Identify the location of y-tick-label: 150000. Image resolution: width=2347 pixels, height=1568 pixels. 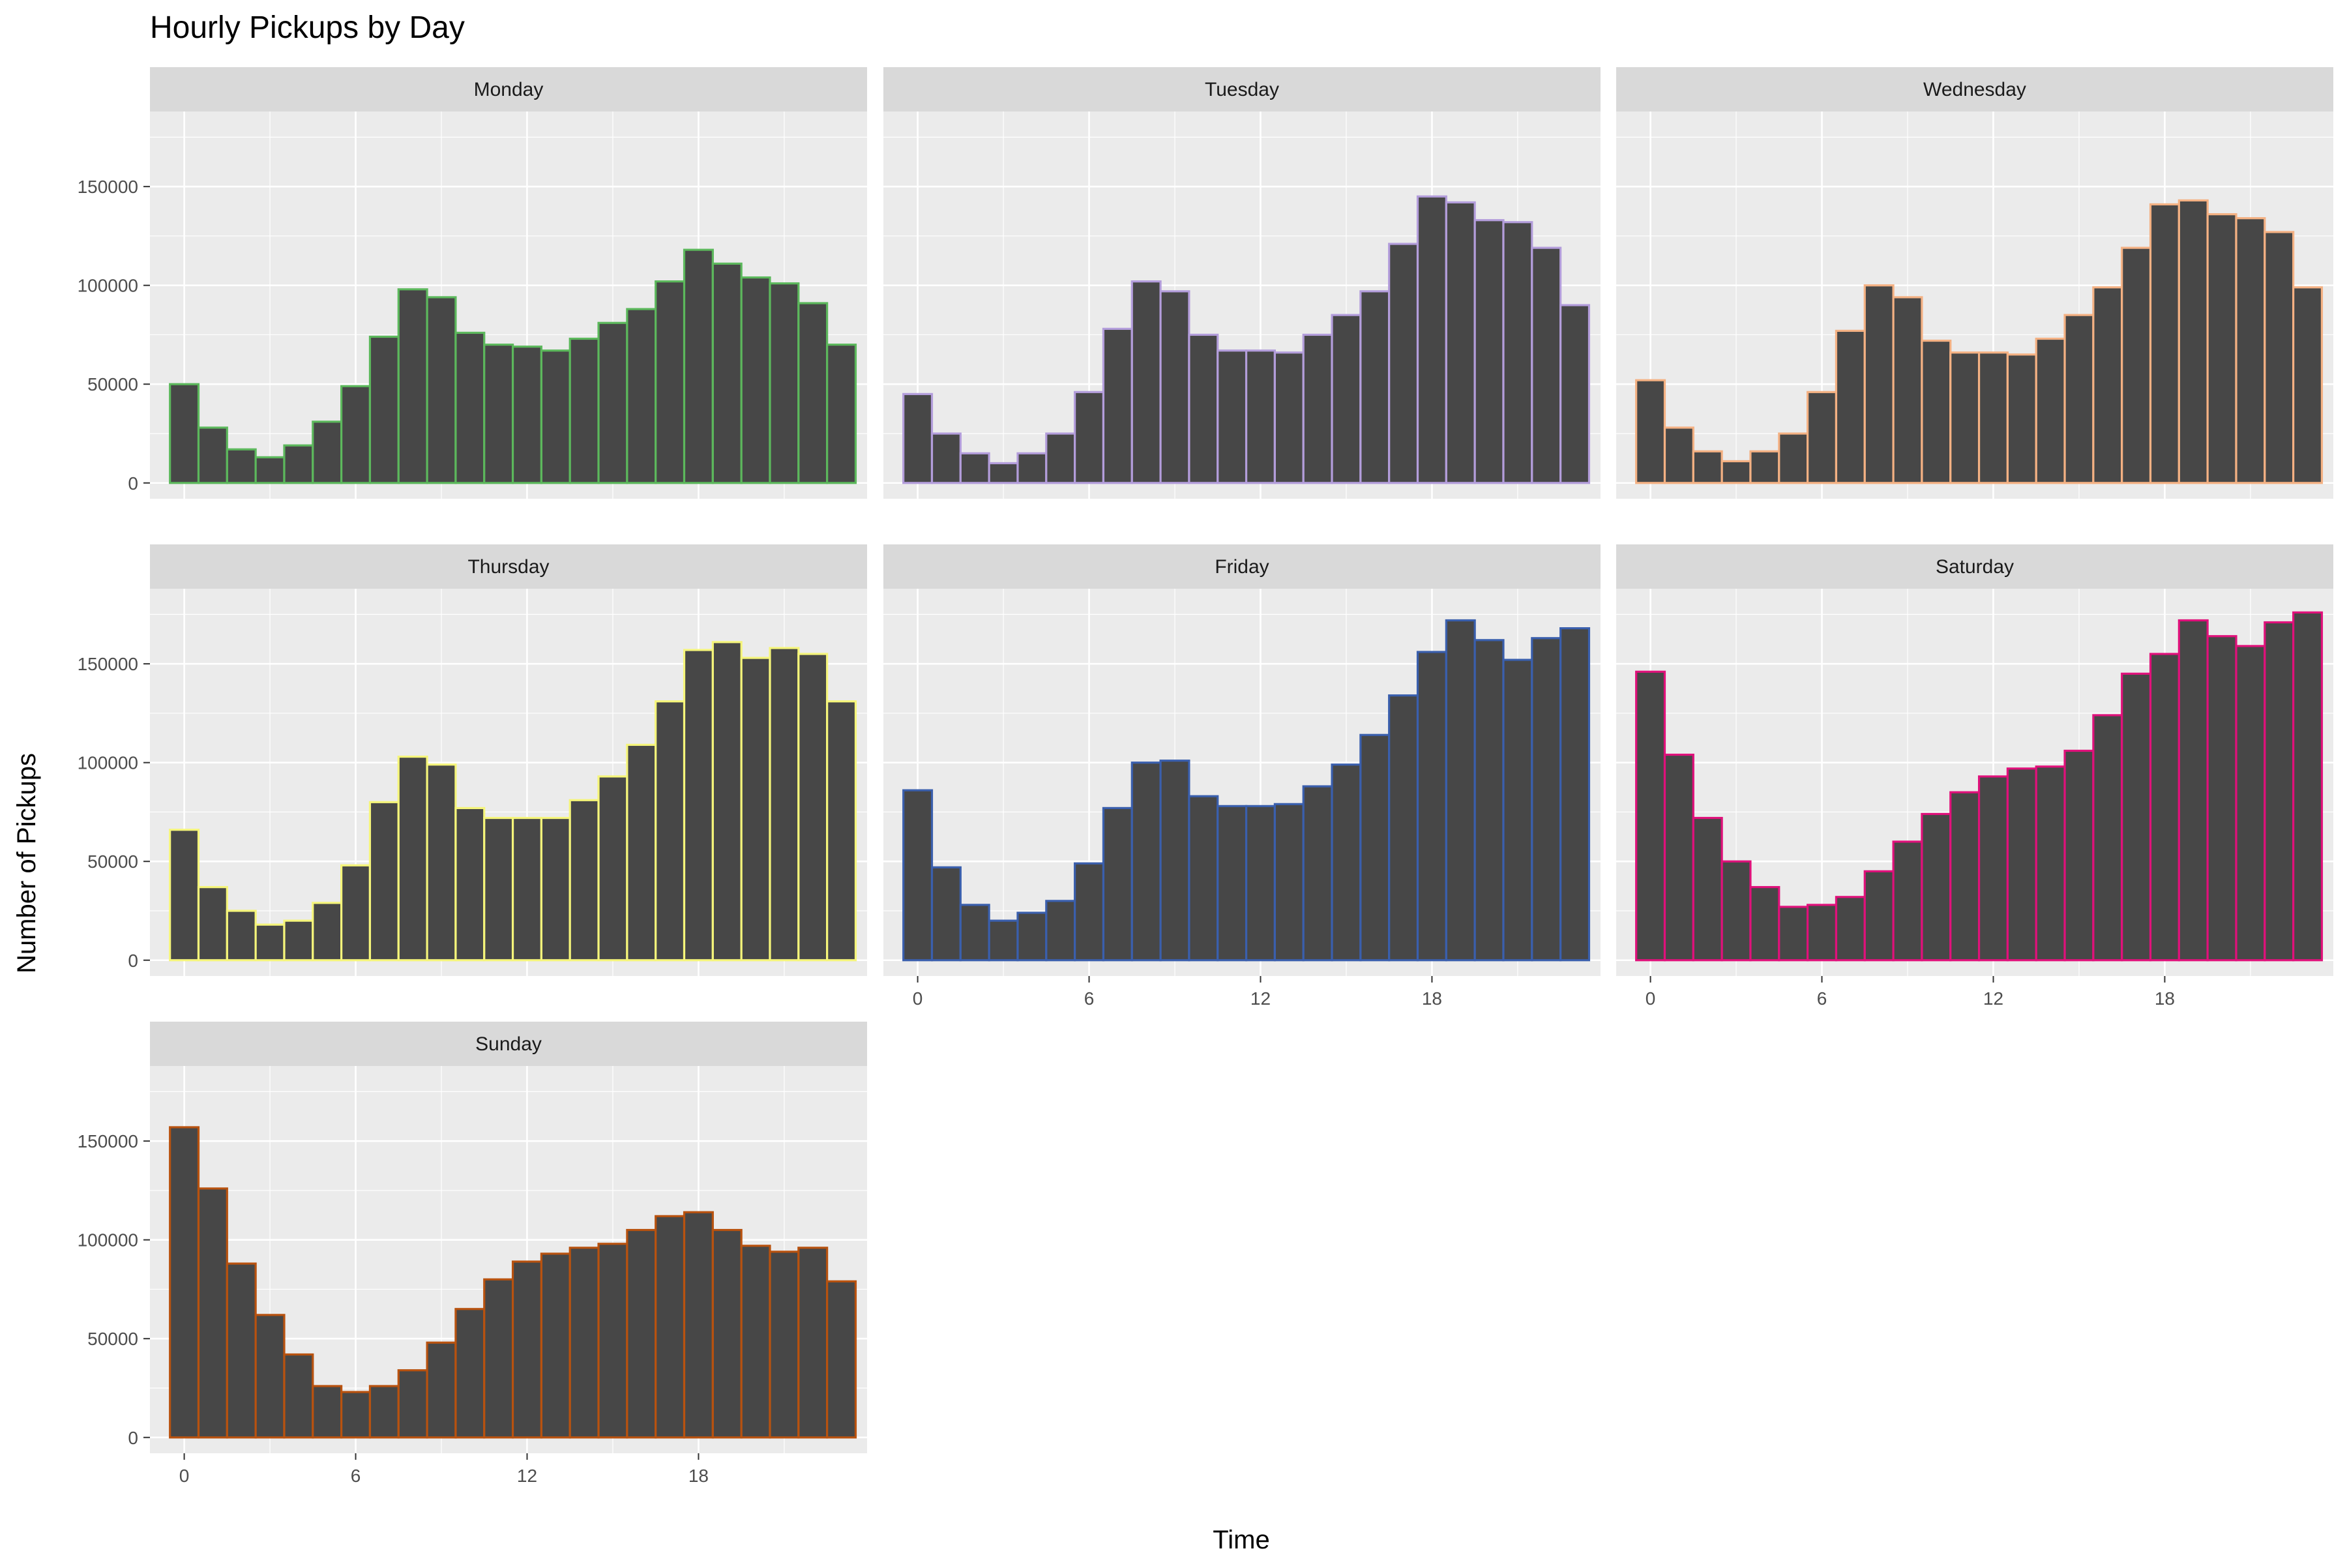
(108, 187).